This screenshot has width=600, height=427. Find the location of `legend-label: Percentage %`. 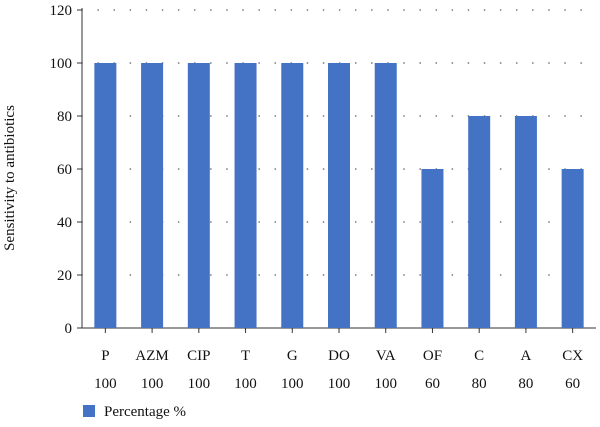

legend-label: Percentage % is located at coordinates (145, 412).